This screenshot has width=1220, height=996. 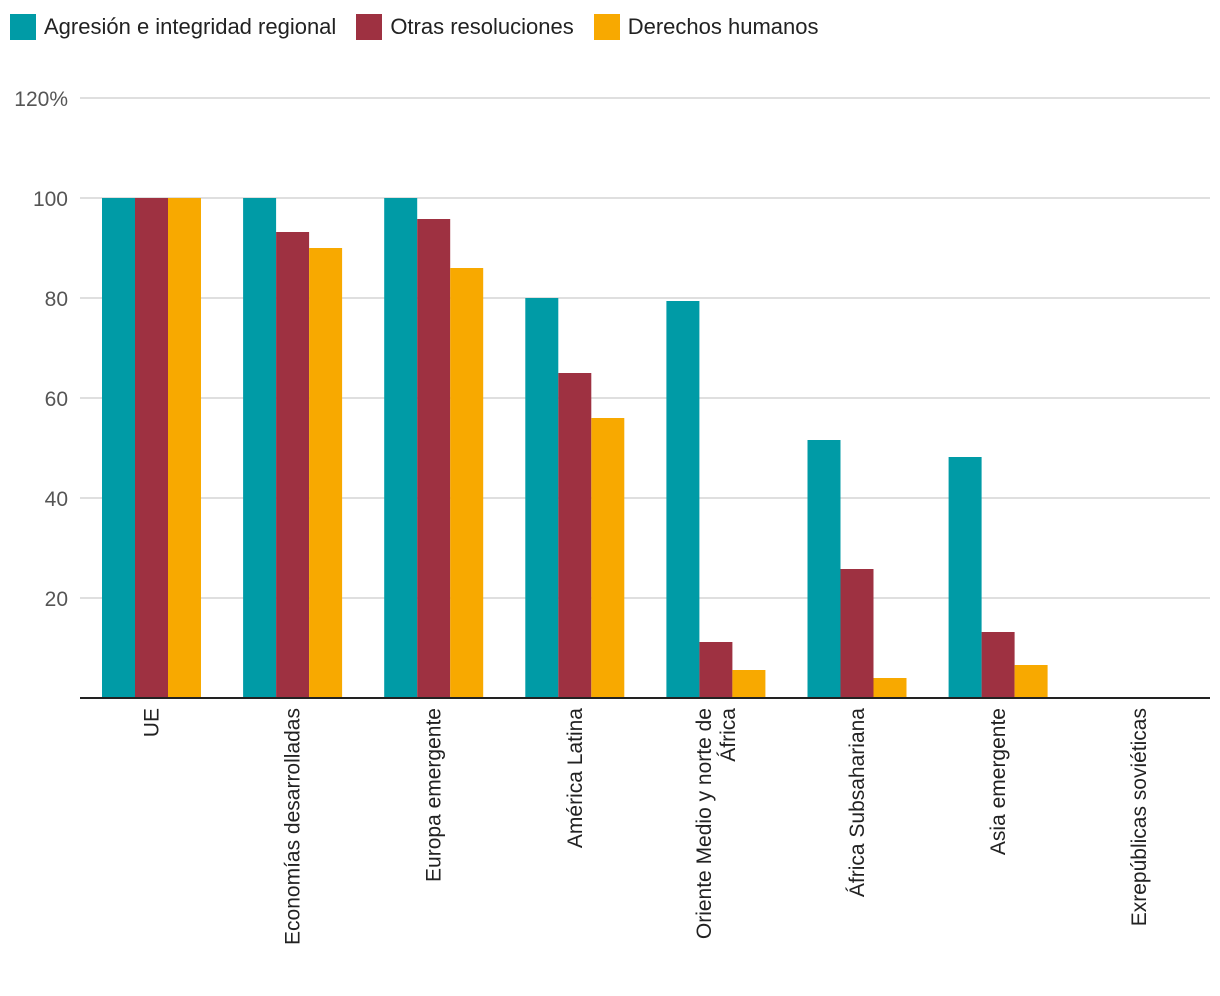 I want to click on legend-label-otras: Otras resoluciones, so click(x=482, y=26).